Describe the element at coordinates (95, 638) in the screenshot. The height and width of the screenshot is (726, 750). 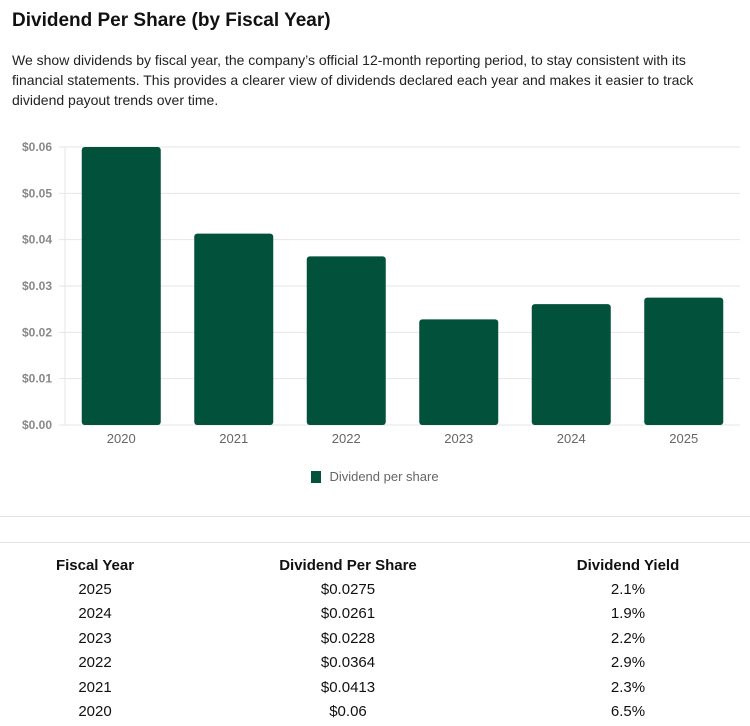
I see `cell-year: 2023` at that location.